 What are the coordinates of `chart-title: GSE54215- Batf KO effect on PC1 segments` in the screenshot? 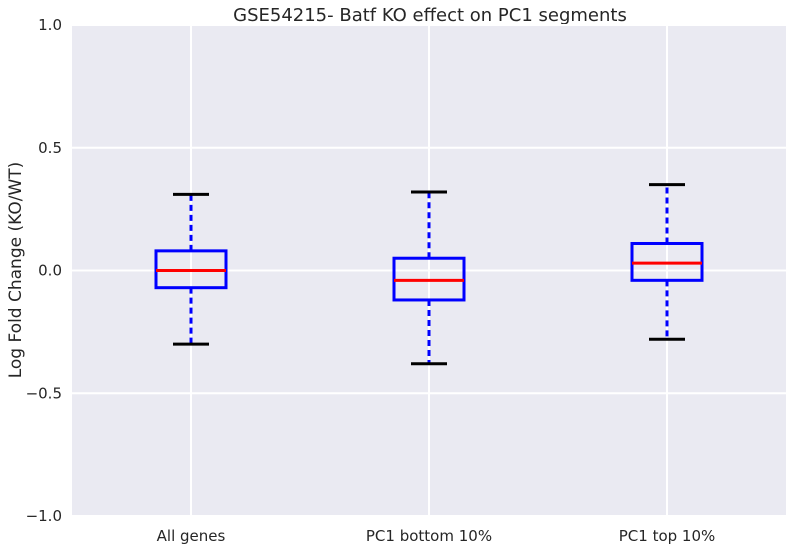 It's located at (430, 15).